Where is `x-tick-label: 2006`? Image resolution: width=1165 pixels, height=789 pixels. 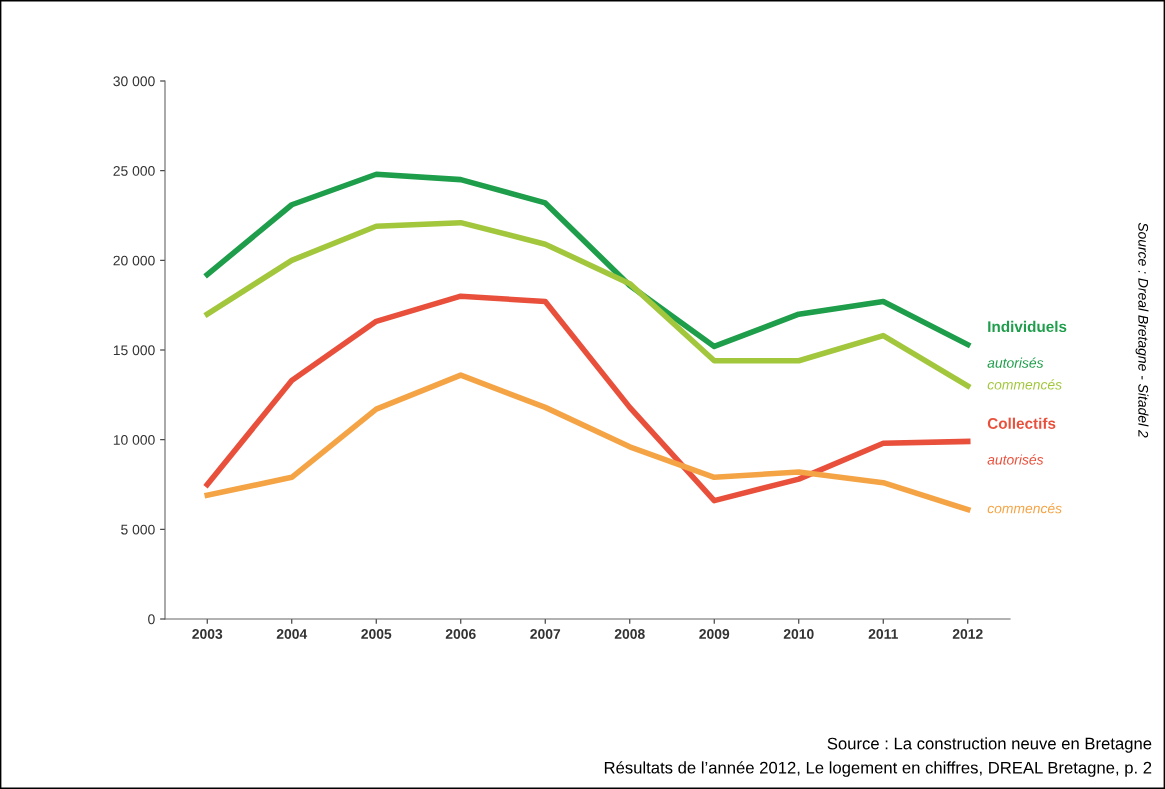
x-tick-label: 2006 is located at coordinates (460, 634).